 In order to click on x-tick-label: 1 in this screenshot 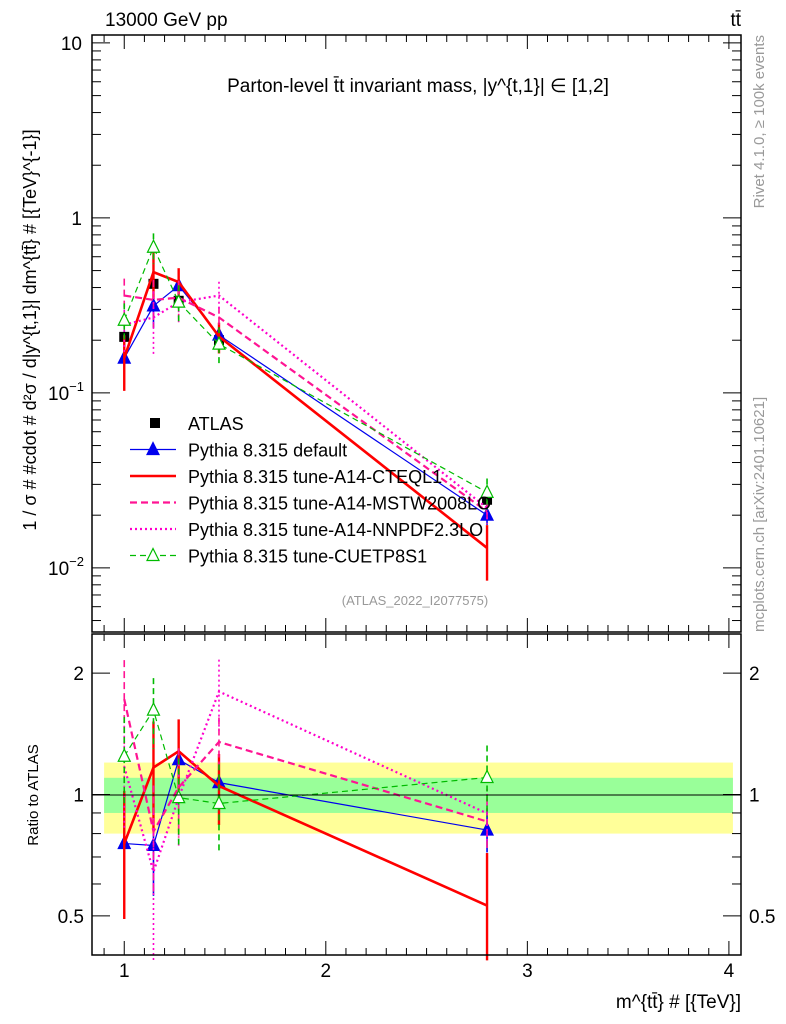, I will do `click(124, 971)`.